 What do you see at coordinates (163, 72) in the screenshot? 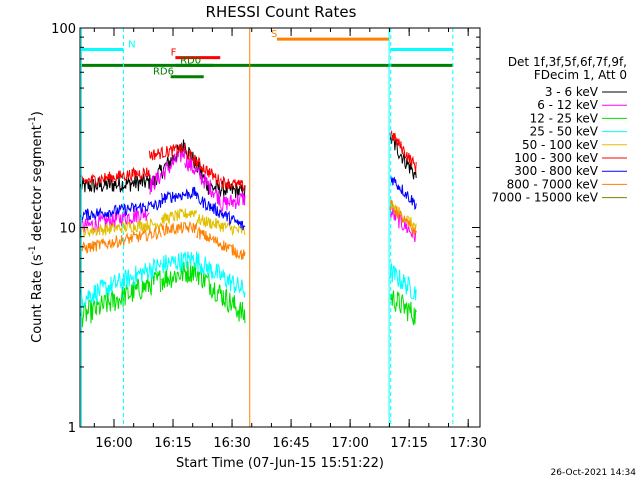
I see `flag-label-6: RD6` at bounding box center [163, 72].